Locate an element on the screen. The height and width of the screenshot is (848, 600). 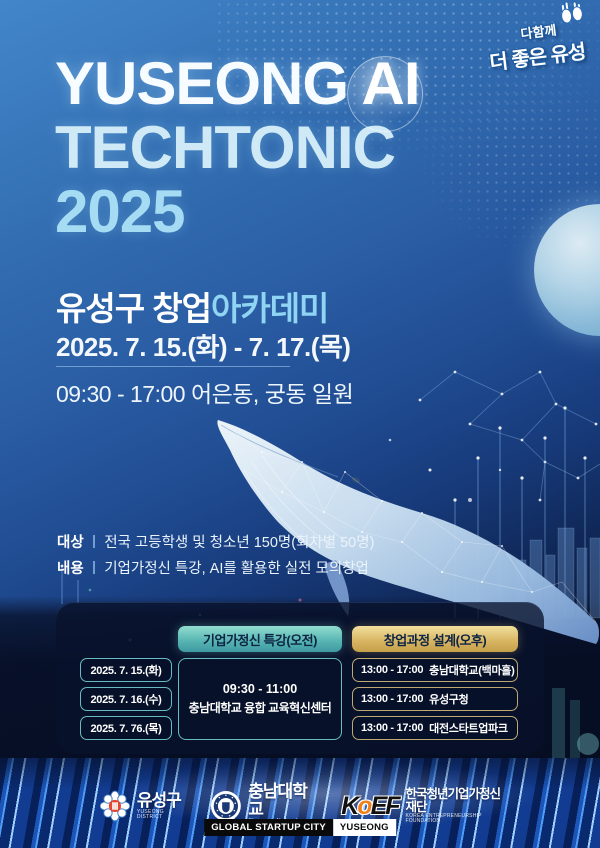
date-cell: 2025. 7. 16.(수) is located at coordinates (126, 699).